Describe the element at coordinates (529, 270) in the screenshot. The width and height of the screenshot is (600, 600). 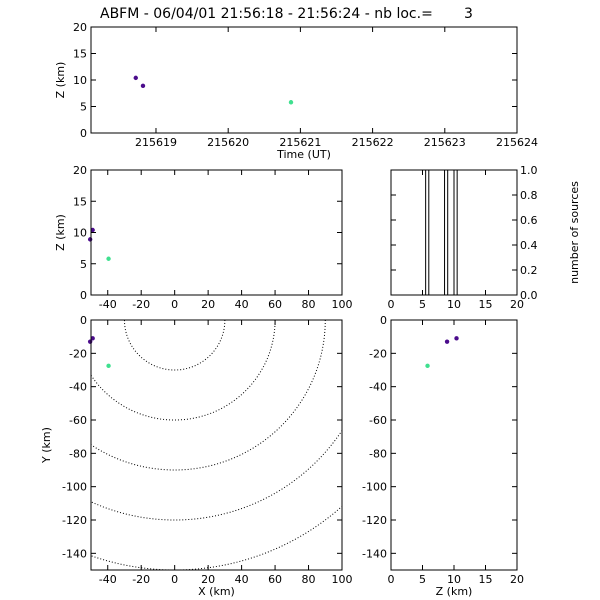
I see `y-tick-label: 0.2` at that location.